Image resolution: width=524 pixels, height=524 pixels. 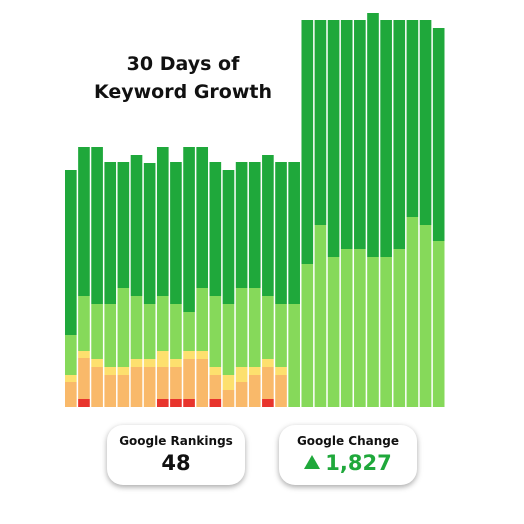 What do you see at coordinates (312, 462) in the screenshot?
I see `up-arrow` at bounding box center [312, 462].